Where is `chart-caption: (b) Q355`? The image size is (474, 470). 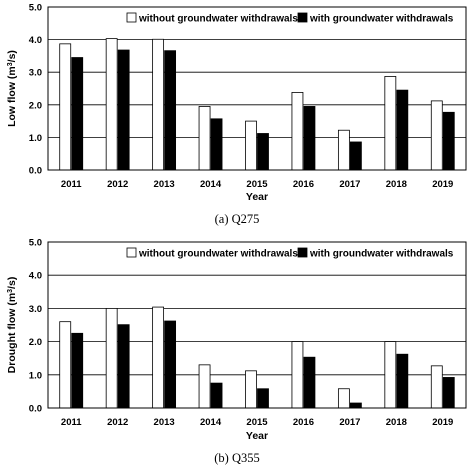 chart-caption: (b) Q355 is located at coordinates (236, 458).